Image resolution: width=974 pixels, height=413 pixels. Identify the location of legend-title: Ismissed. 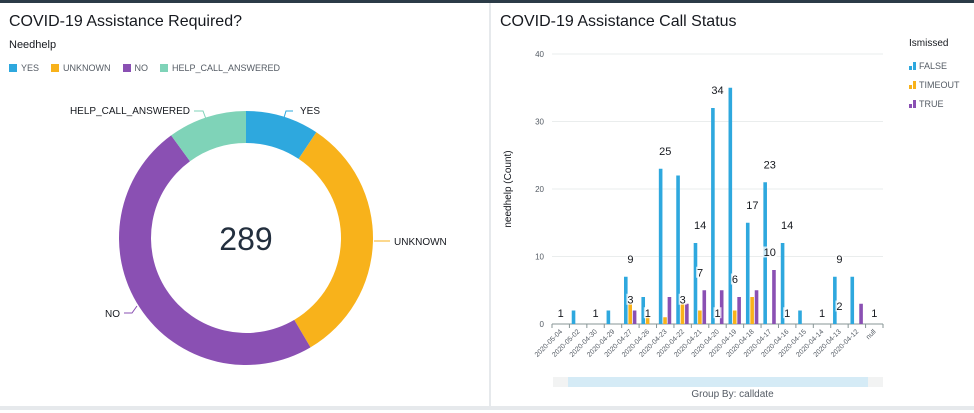
(929, 43).